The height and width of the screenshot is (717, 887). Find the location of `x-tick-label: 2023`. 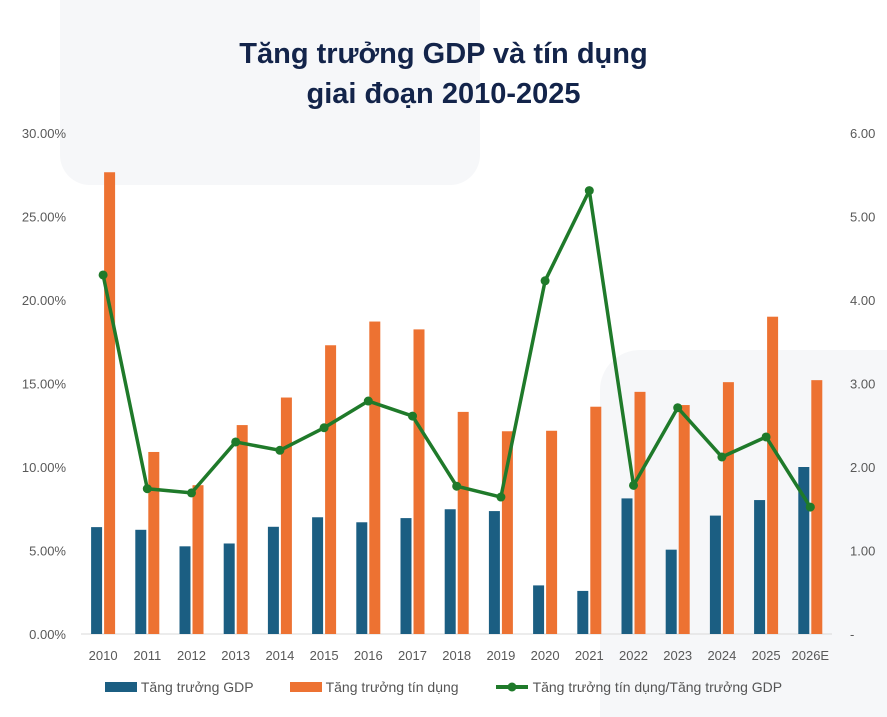

x-tick-label: 2023 is located at coordinates (677, 655).